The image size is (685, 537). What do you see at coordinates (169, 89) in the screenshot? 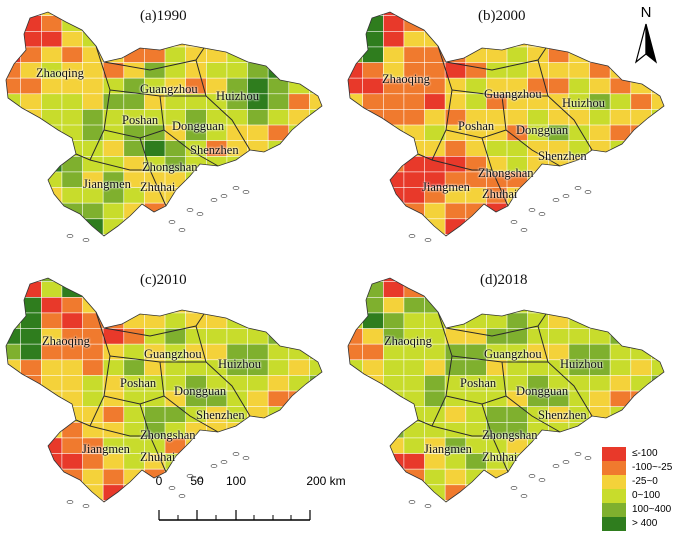
I see `city-label-guangzhou: Guangzhou` at bounding box center [169, 89].